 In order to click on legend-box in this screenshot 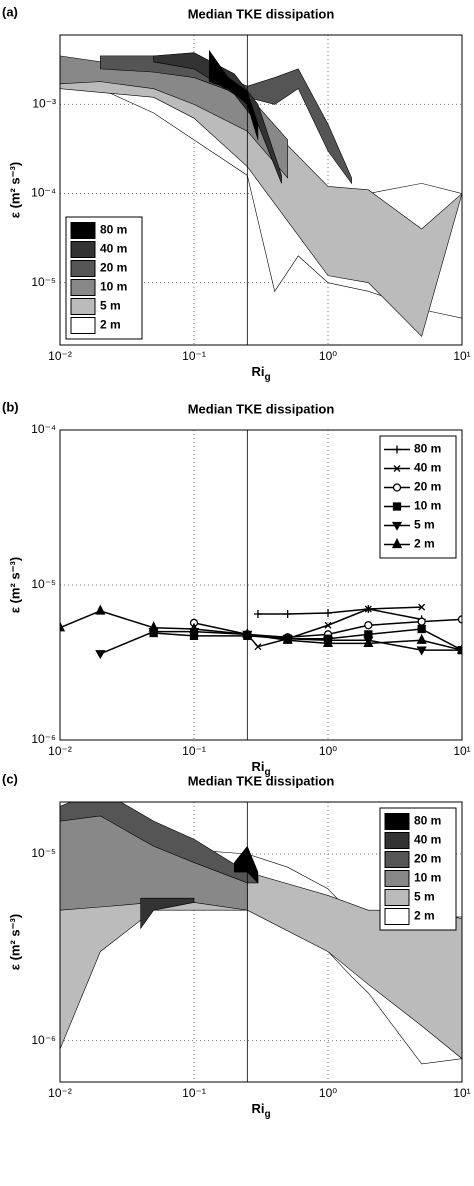, I will do `click(418, 497)`.